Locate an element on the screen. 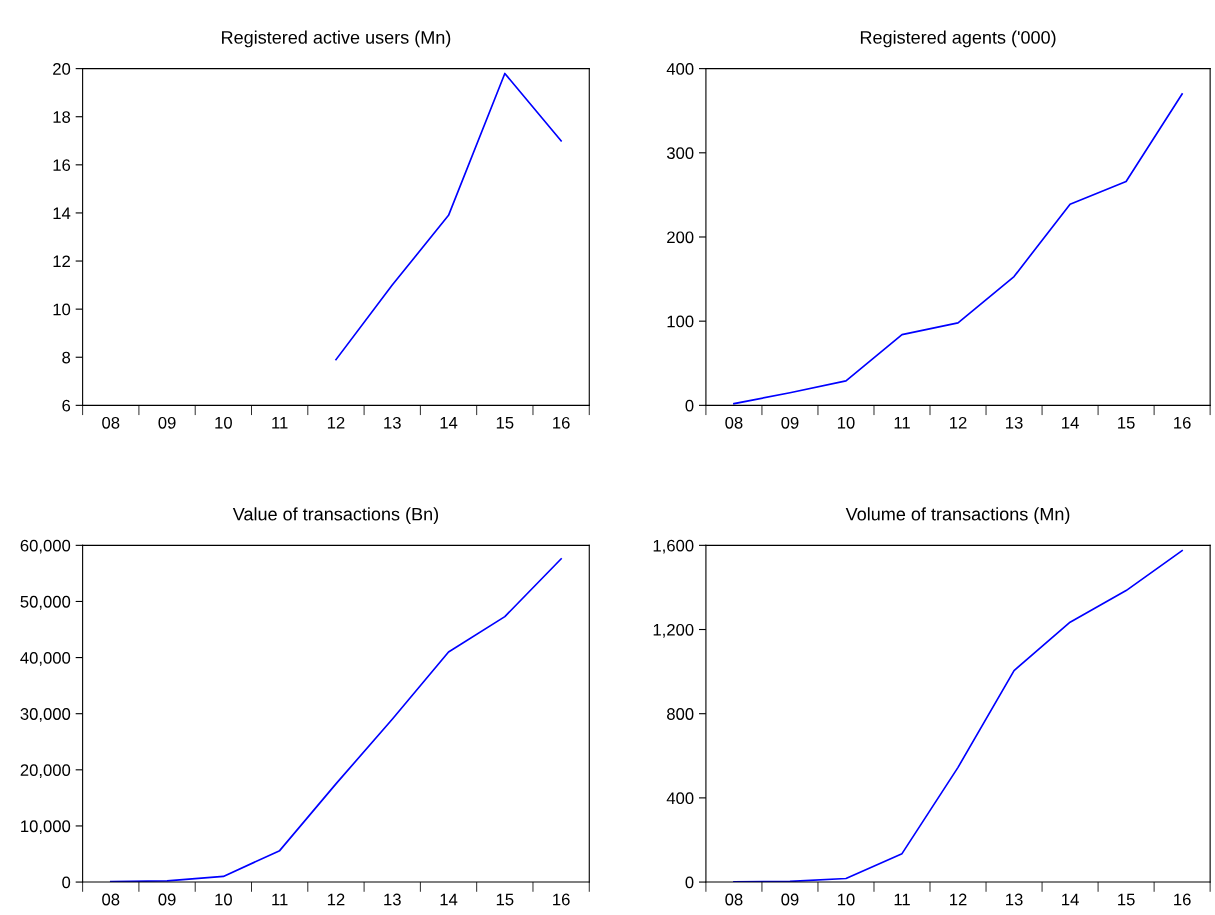  y-tick-label: 50,000 is located at coordinates (45, 602).